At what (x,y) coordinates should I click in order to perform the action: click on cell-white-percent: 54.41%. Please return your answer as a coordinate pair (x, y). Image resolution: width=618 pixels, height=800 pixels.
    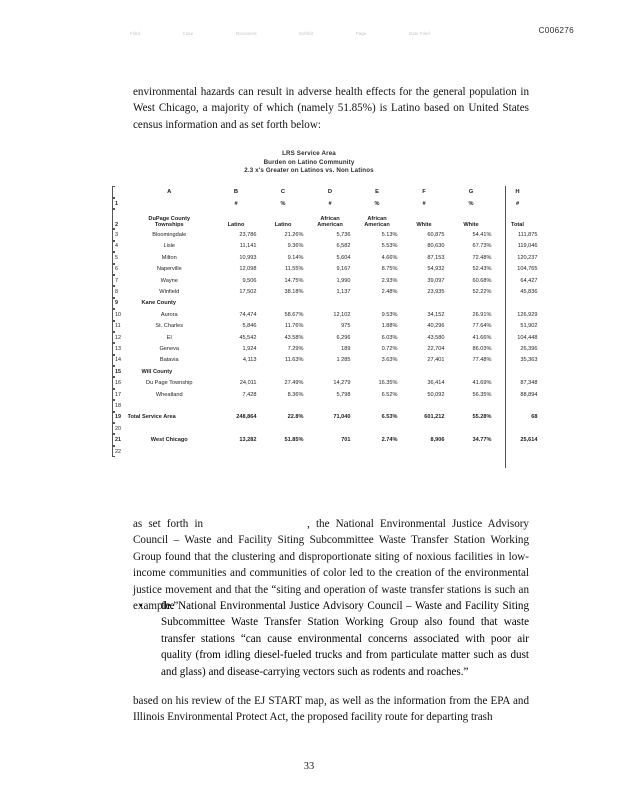
    Looking at the image, I should click on (482, 235).